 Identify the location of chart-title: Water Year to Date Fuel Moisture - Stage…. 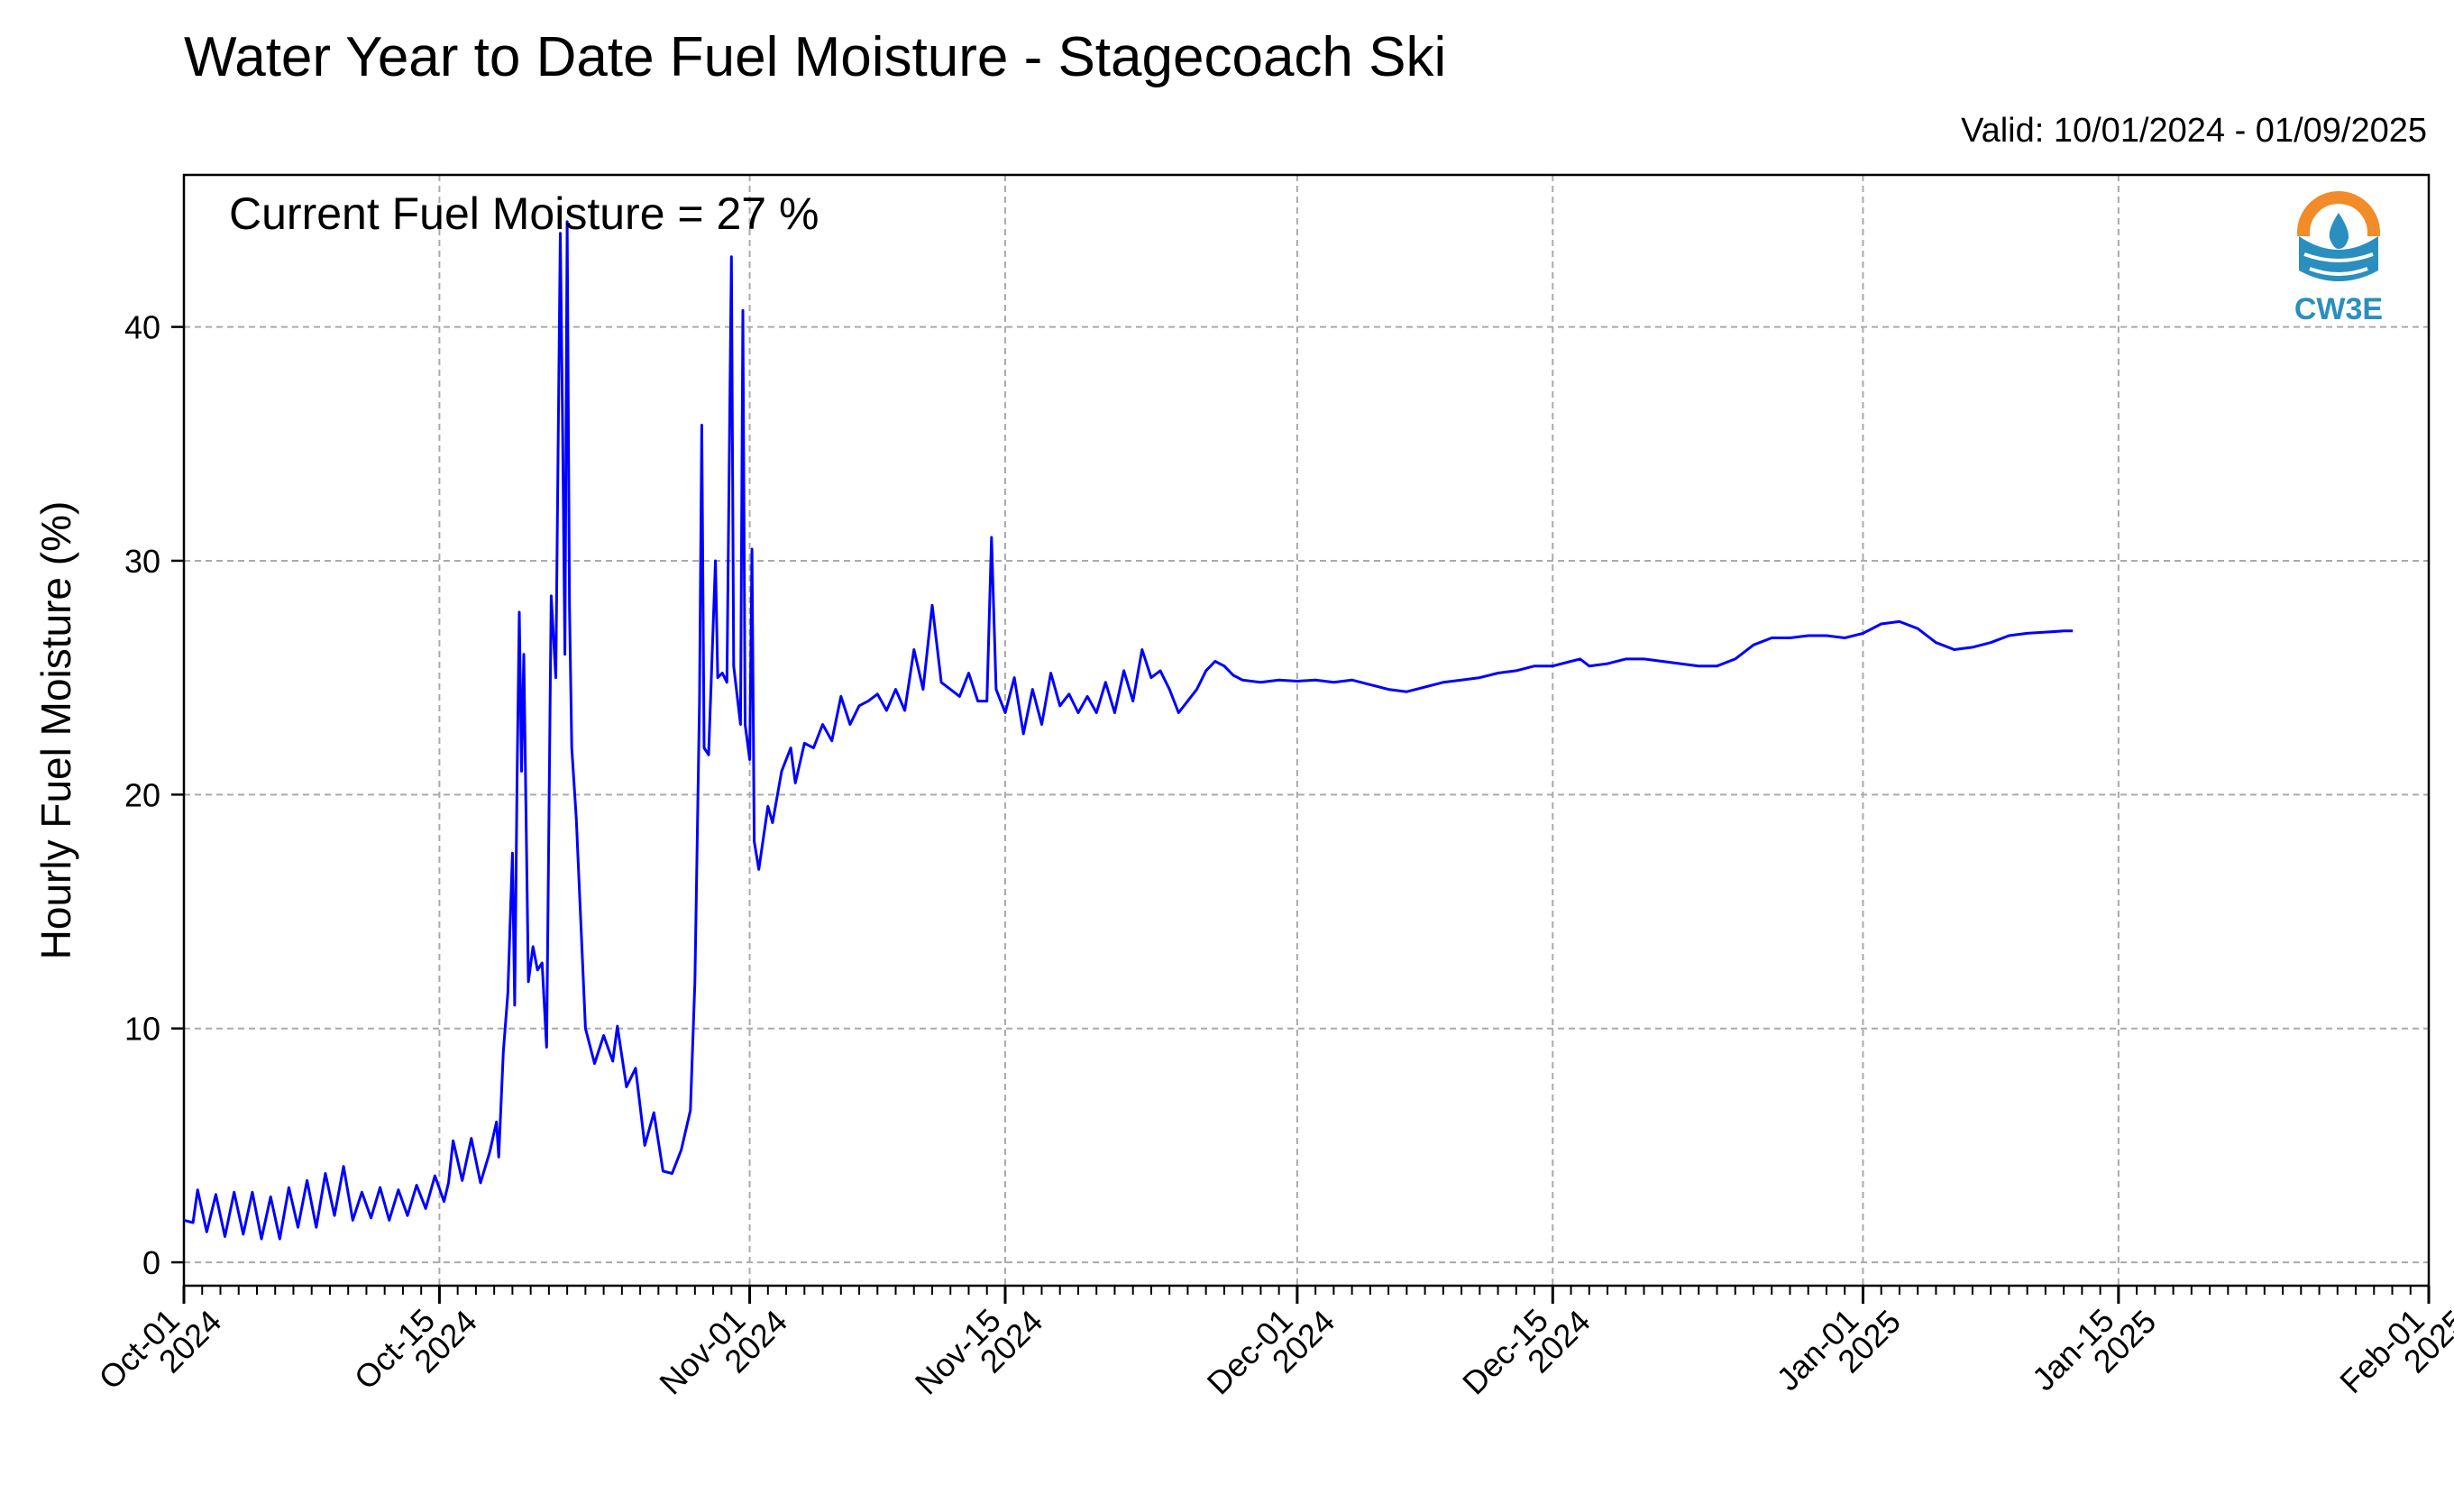
(815, 57).